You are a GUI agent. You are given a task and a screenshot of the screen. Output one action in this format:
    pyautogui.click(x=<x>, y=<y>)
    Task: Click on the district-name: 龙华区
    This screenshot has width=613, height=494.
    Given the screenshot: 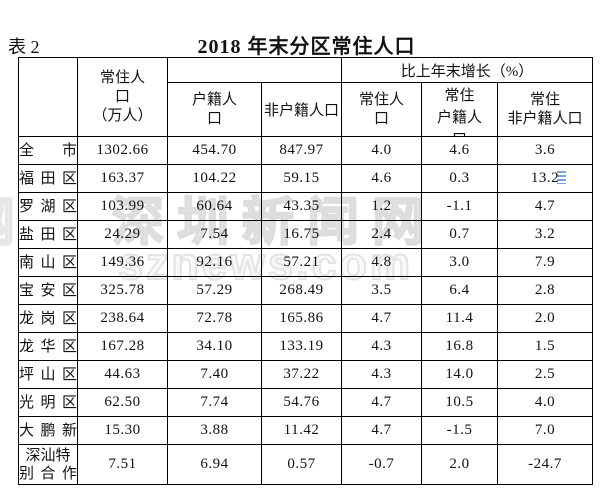 What is the action you would take?
    pyautogui.click(x=48, y=346)
    